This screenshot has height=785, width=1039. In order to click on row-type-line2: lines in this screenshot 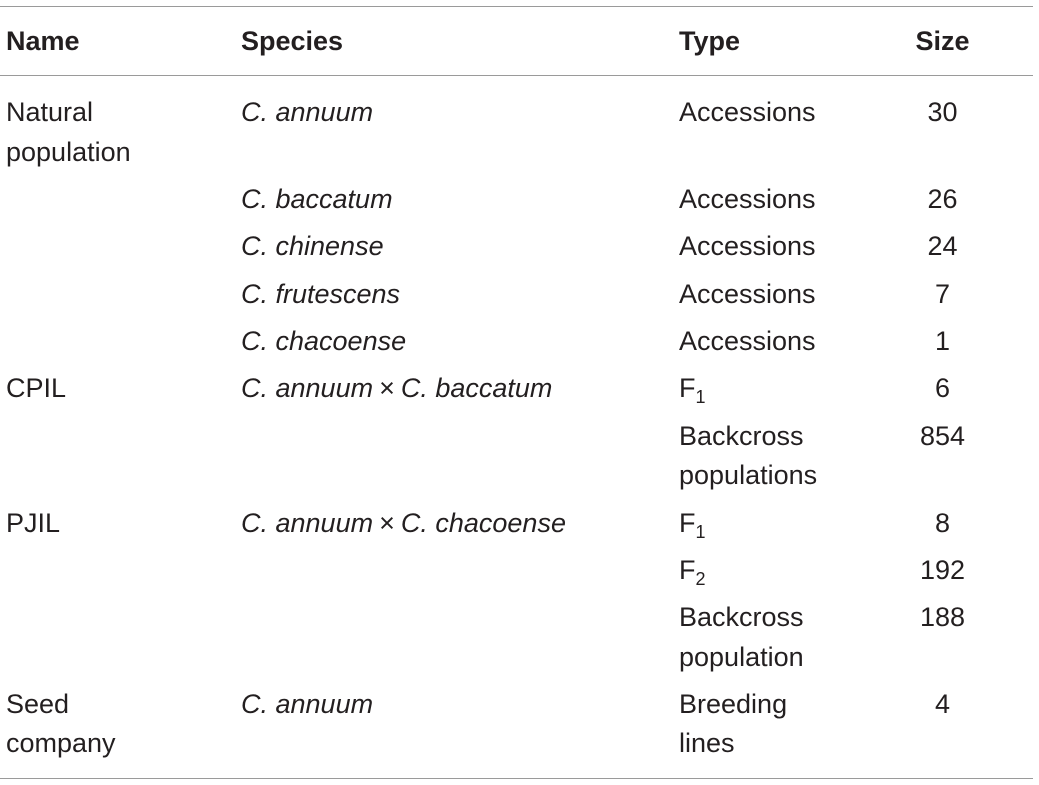, I will do `click(707, 743)`.